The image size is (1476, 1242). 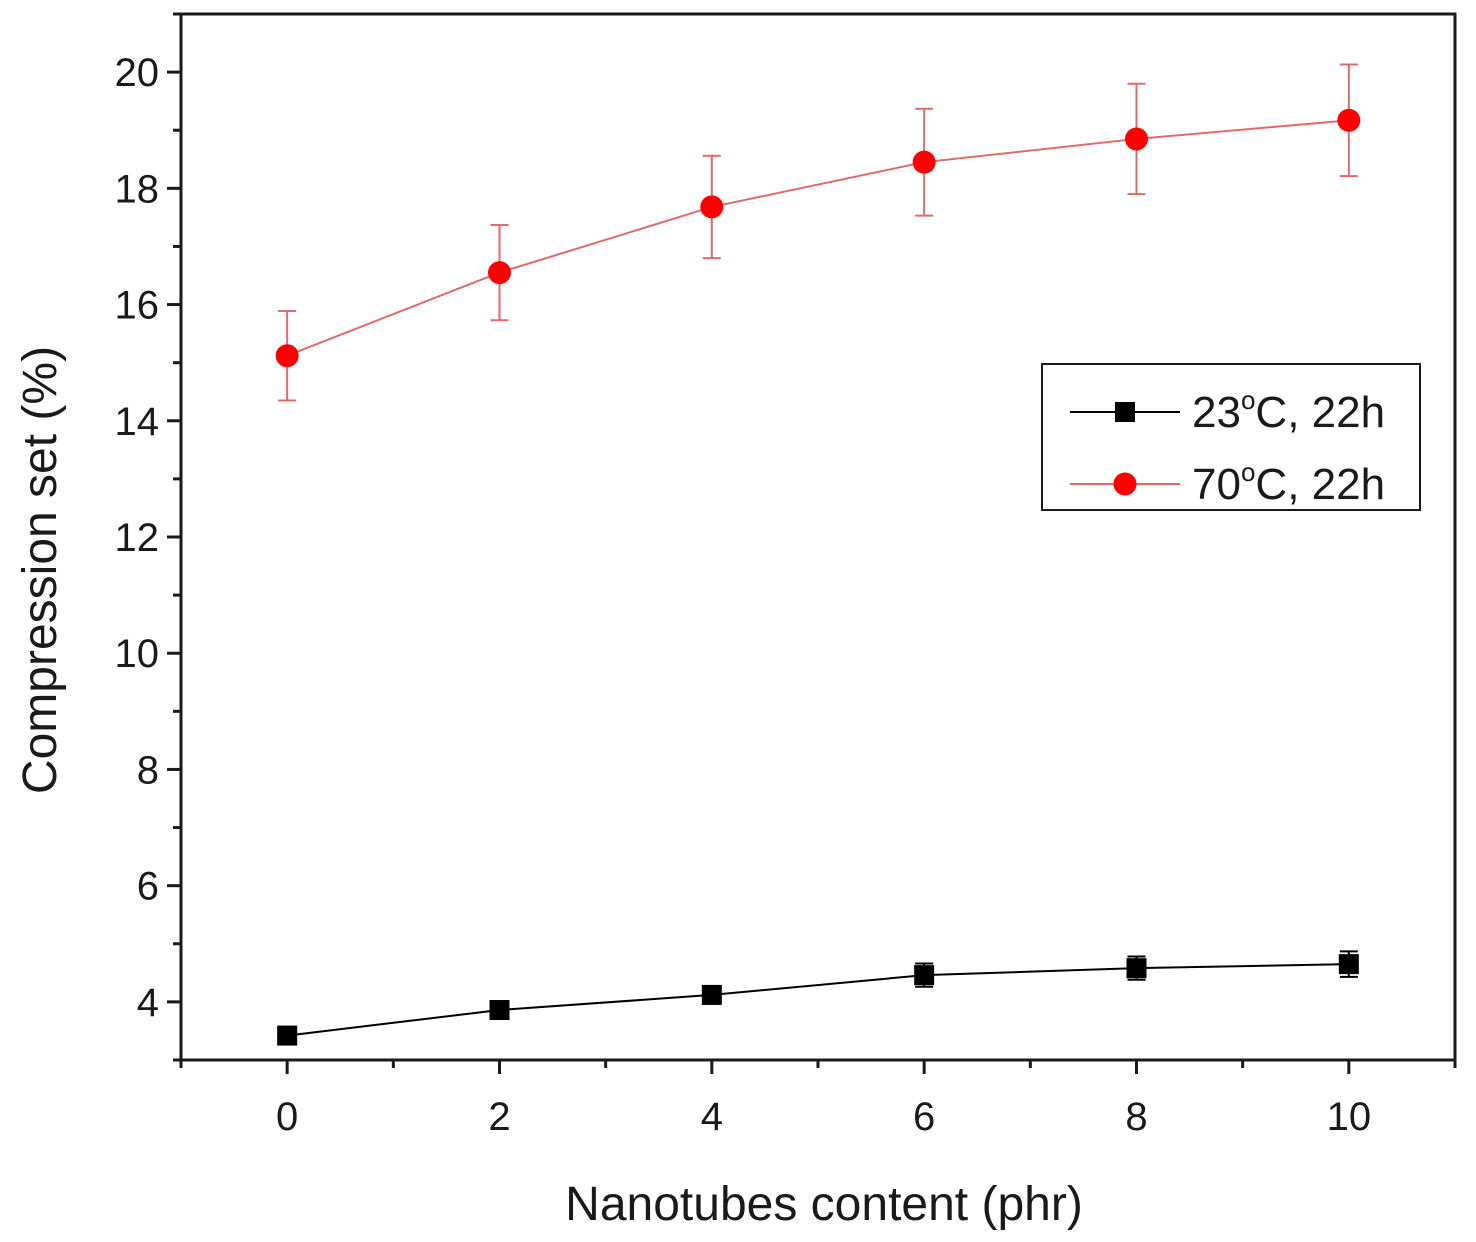 I want to click on y-tick-label: 14, so click(x=137, y=422).